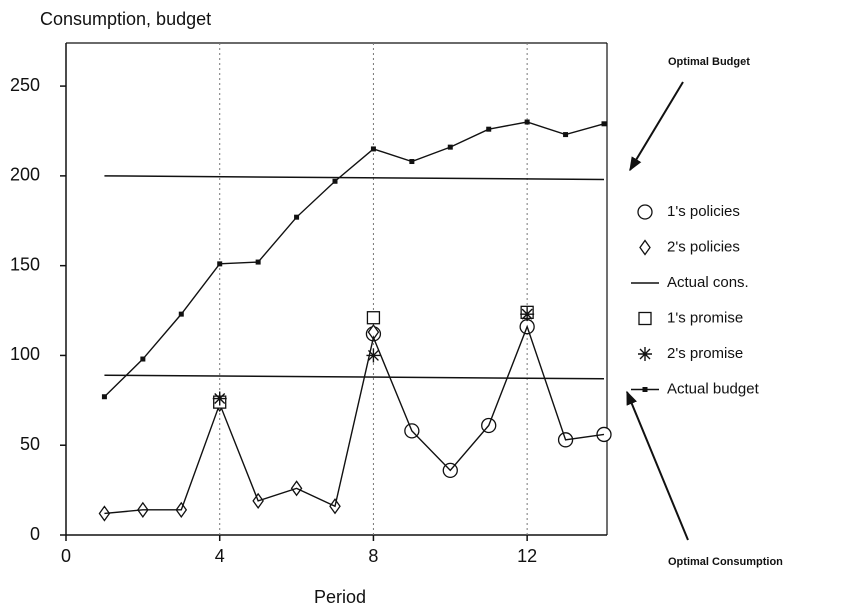 This screenshot has height=611, width=848. What do you see at coordinates (725, 562) in the screenshot?
I see `annotation: Optimal Consumption` at bounding box center [725, 562].